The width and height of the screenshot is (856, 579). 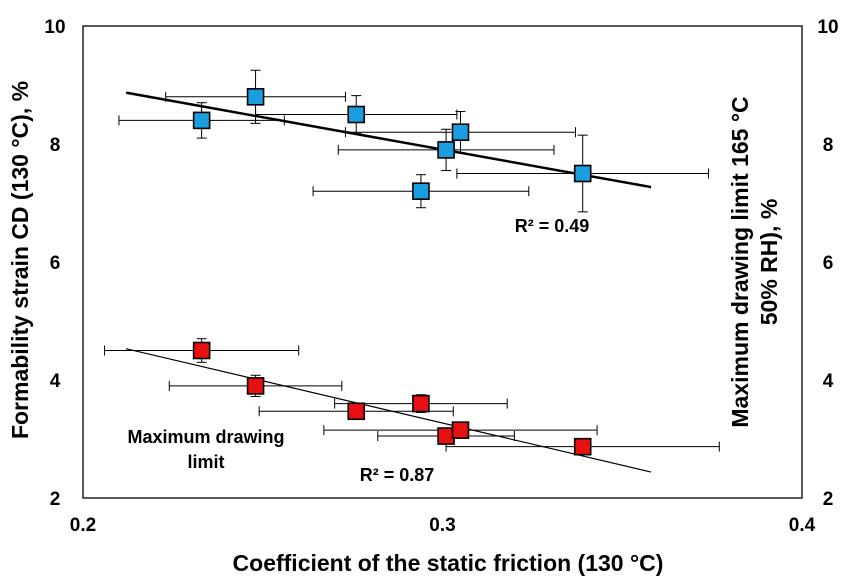 I want to click on y-axis-right-title-line2: 50% RH), %, so click(x=769, y=262).